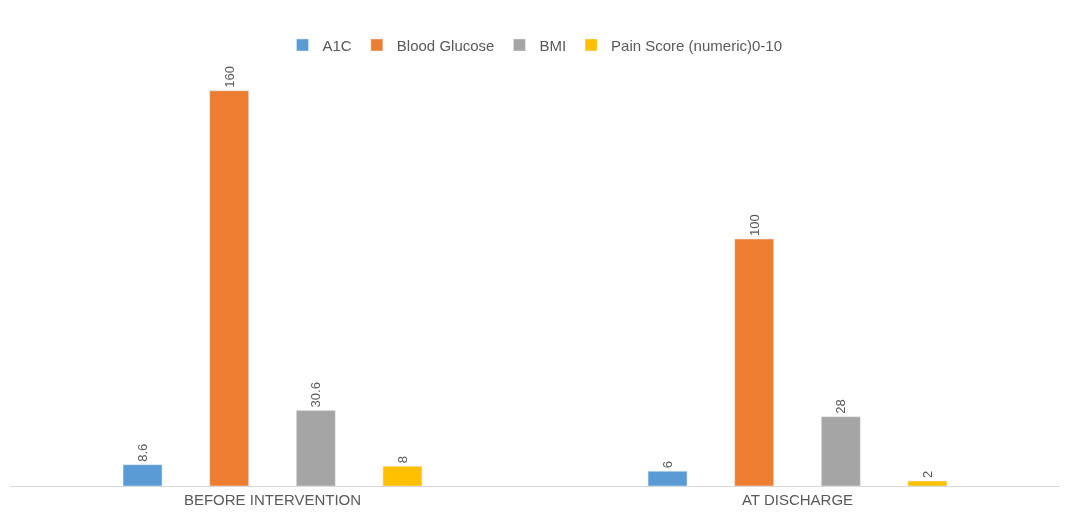 The height and width of the screenshot is (531, 1070). Describe the element at coordinates (337, 45) in the screenshot. I see `legend-label: A1C` at that location.